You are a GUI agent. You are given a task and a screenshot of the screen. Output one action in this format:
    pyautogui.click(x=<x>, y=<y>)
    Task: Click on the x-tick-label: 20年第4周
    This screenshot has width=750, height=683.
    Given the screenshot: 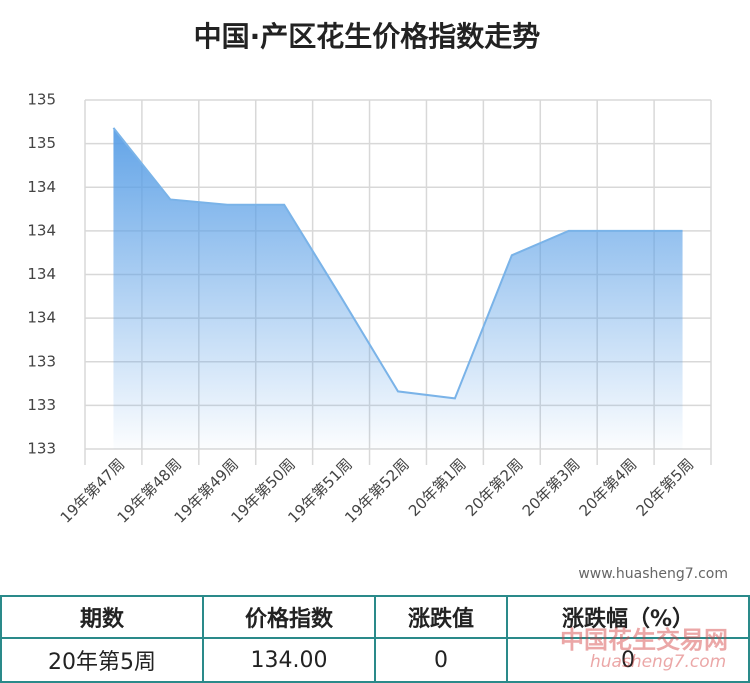 What is the action you would take?
    pyautogui.click(x=608, y=487)
    